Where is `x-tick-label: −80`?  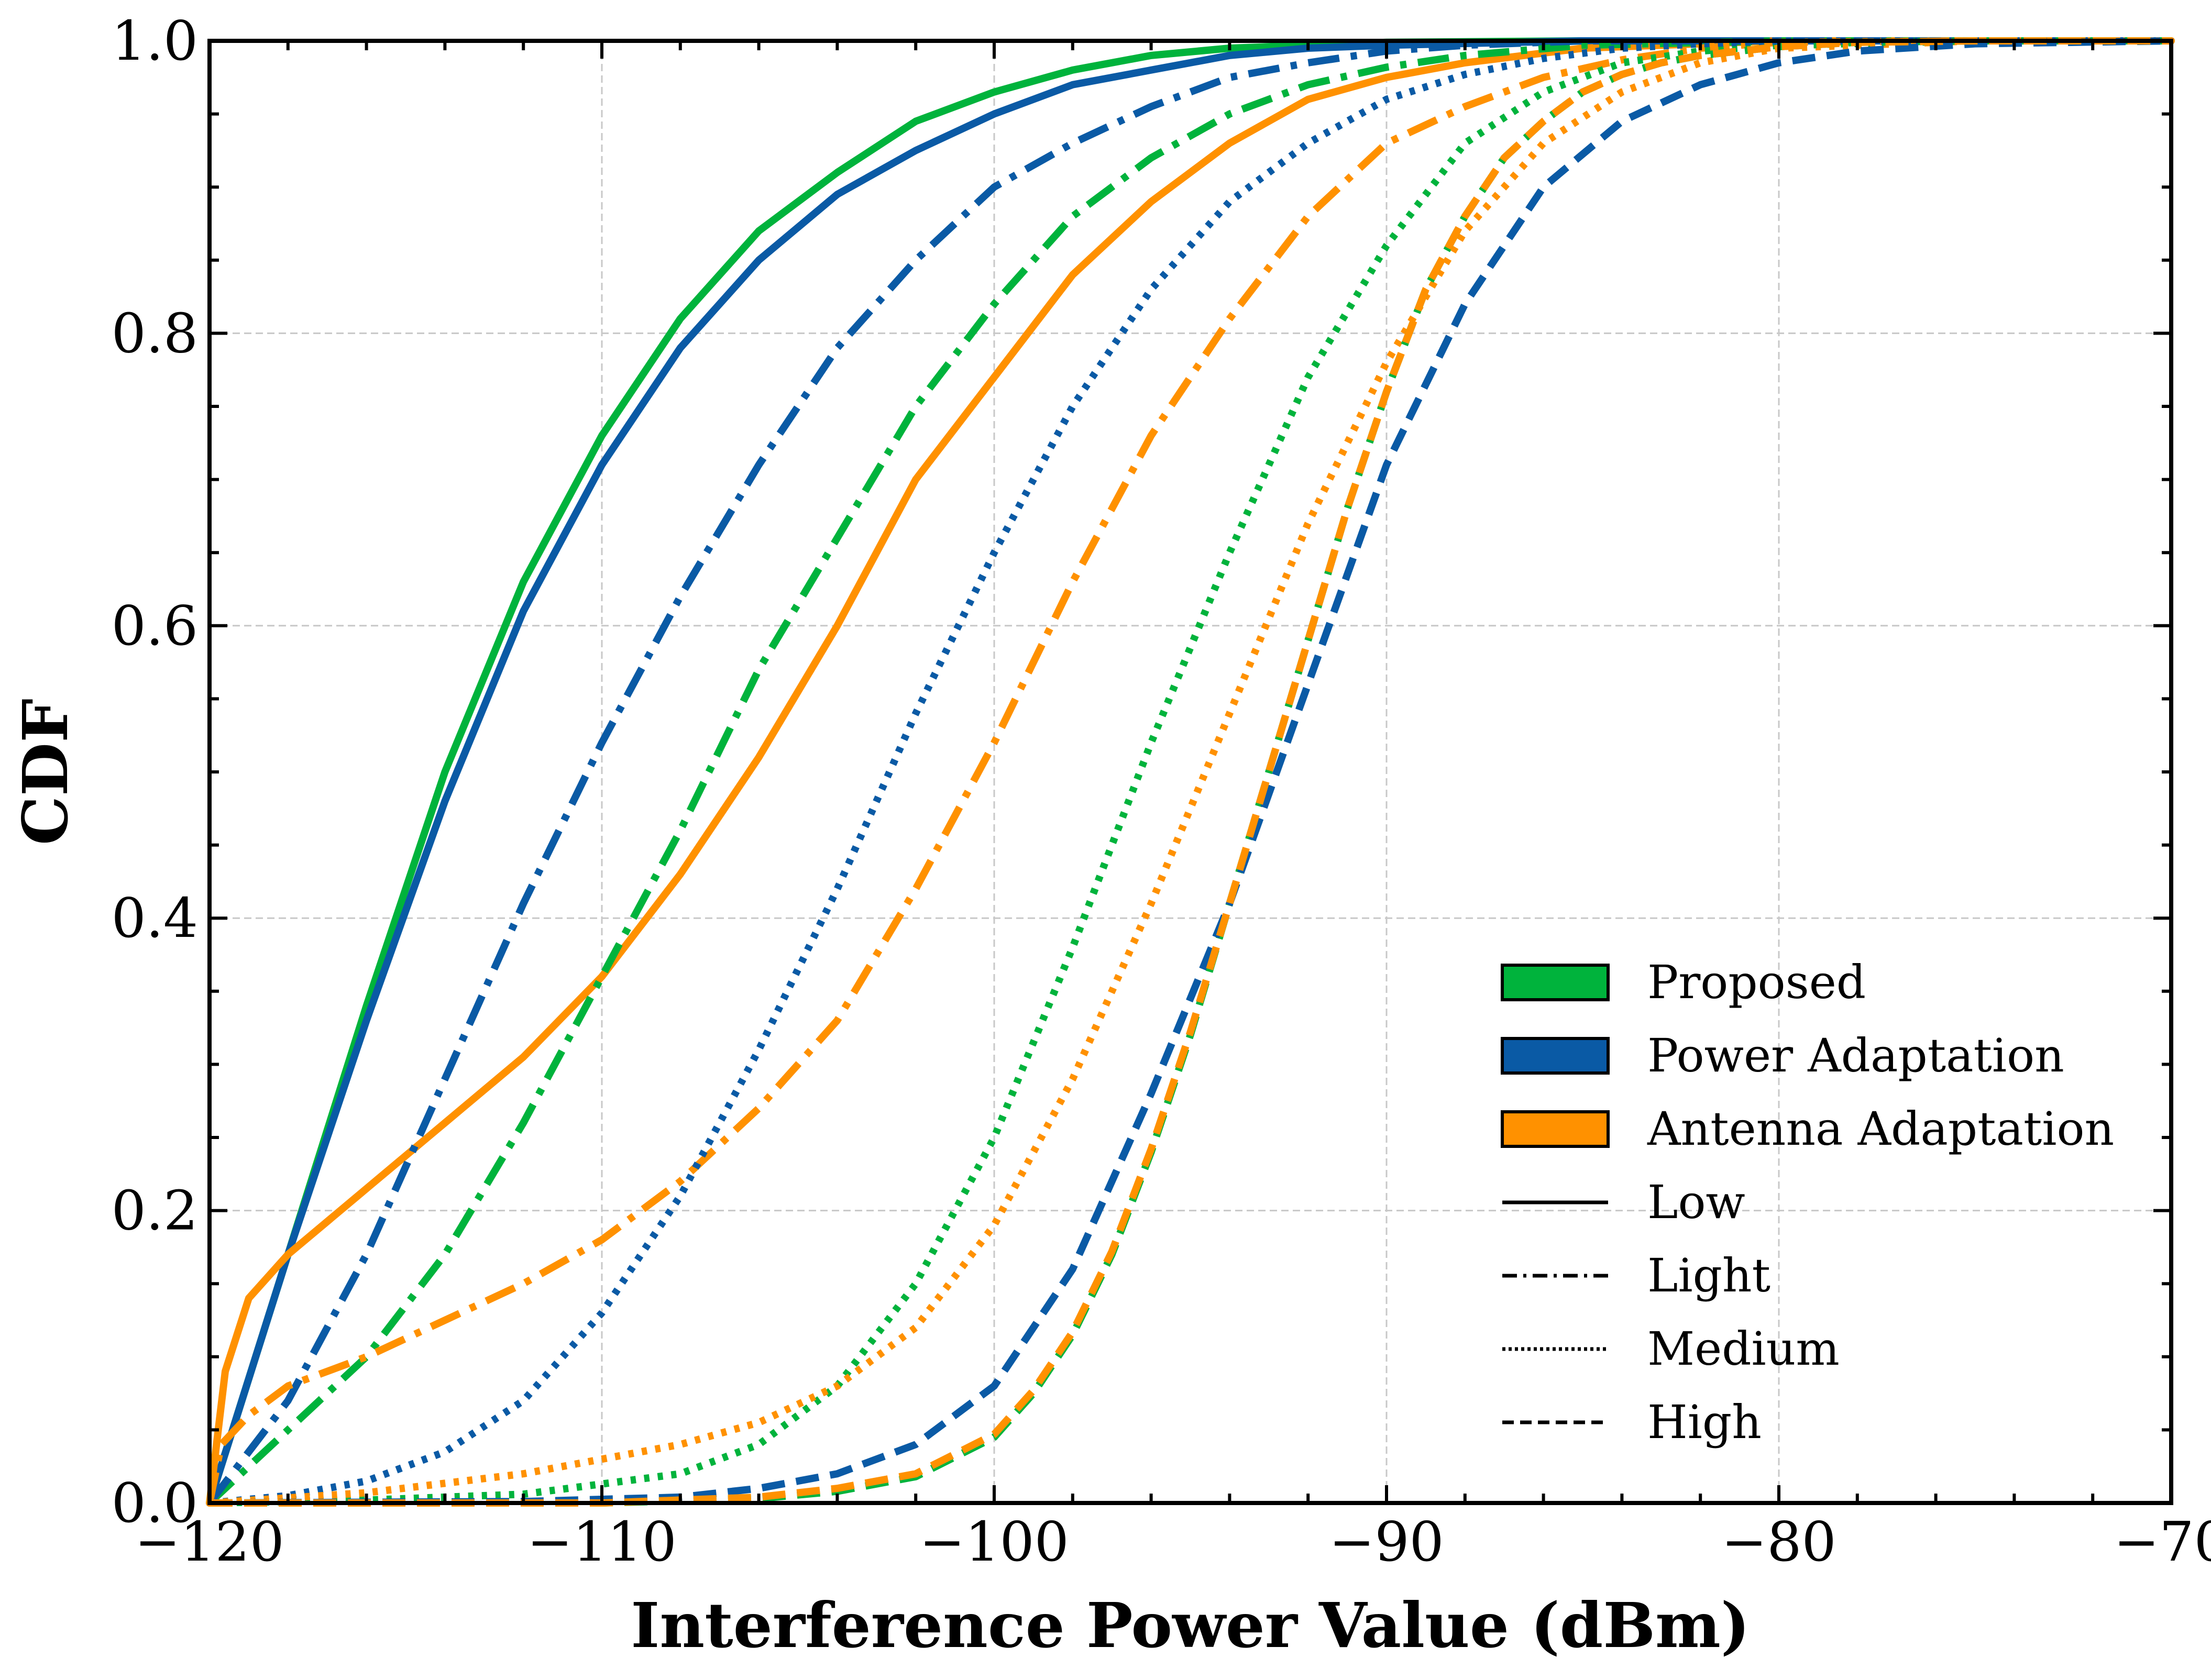
x-tick-label: −80 is located at coordinates (1779, 1542).